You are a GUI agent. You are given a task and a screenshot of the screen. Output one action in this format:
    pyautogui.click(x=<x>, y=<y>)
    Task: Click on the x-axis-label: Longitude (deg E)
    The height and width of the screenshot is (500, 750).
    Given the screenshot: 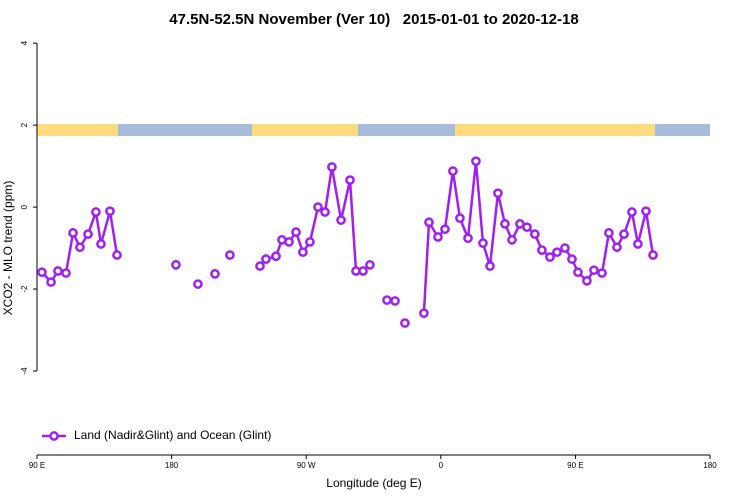 What is the action you would take?
    pyautogui.click(x=373, y=483)
    